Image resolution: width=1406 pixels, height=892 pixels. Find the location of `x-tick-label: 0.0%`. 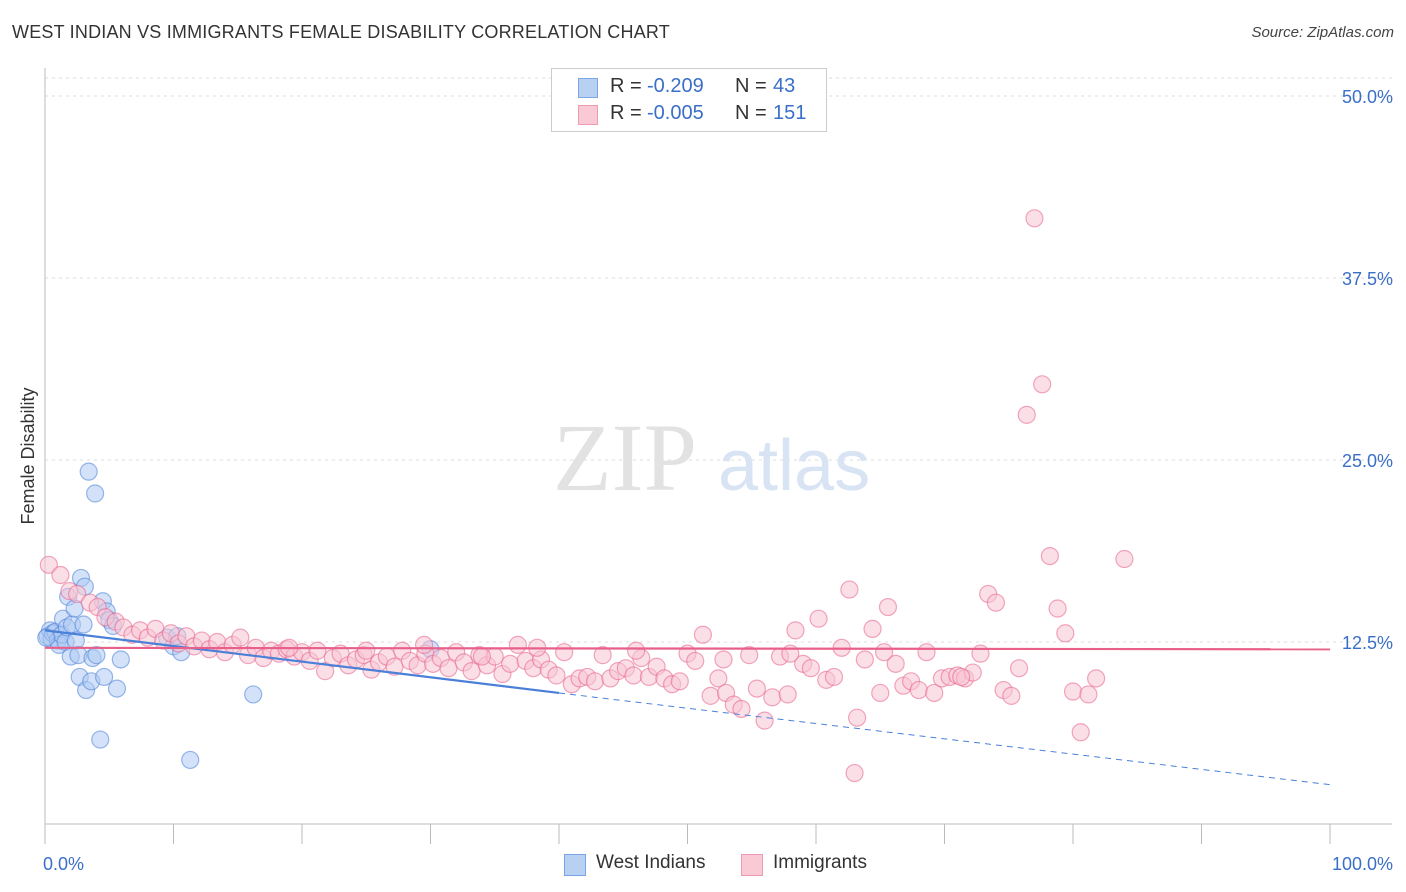

x-tick-label: 0.0% is located at coordinates (63, 864).